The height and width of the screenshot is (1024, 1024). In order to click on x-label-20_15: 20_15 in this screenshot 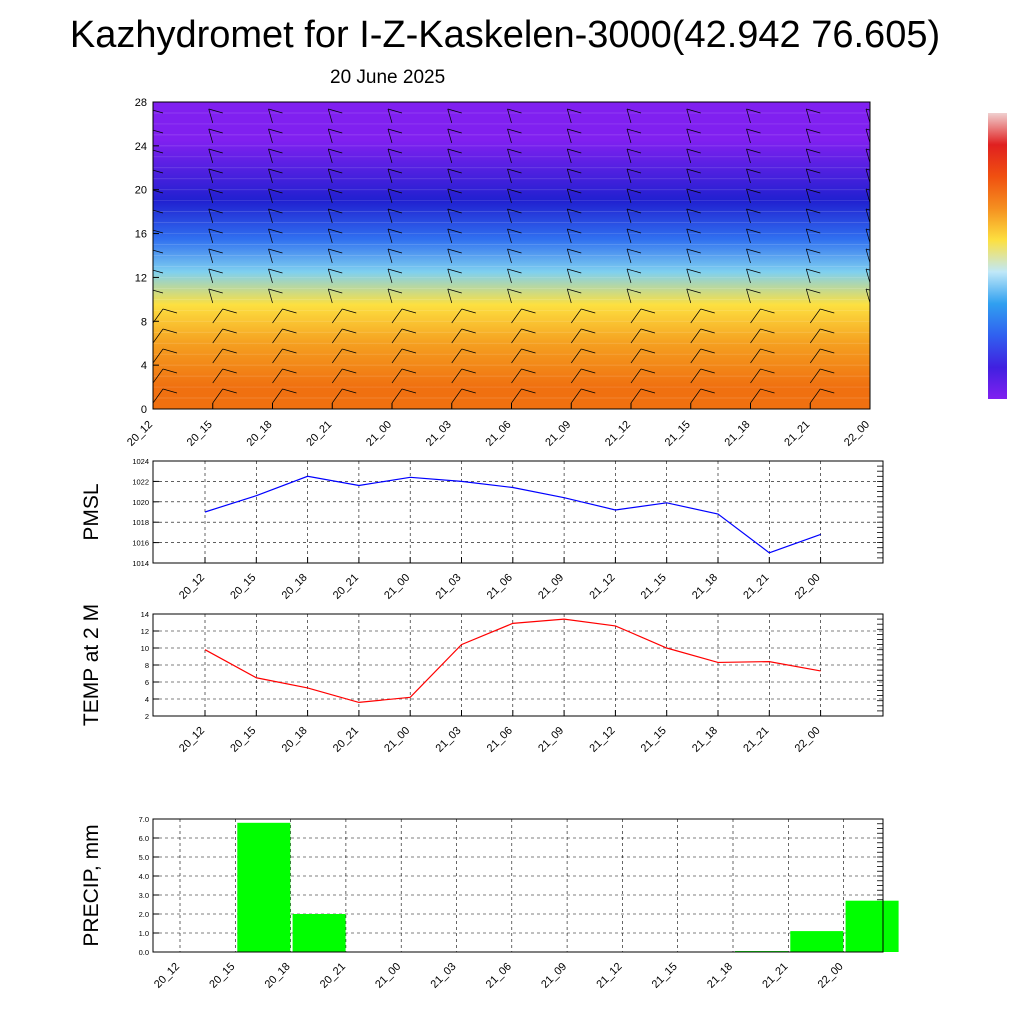, I will do `click(243, 587)`.